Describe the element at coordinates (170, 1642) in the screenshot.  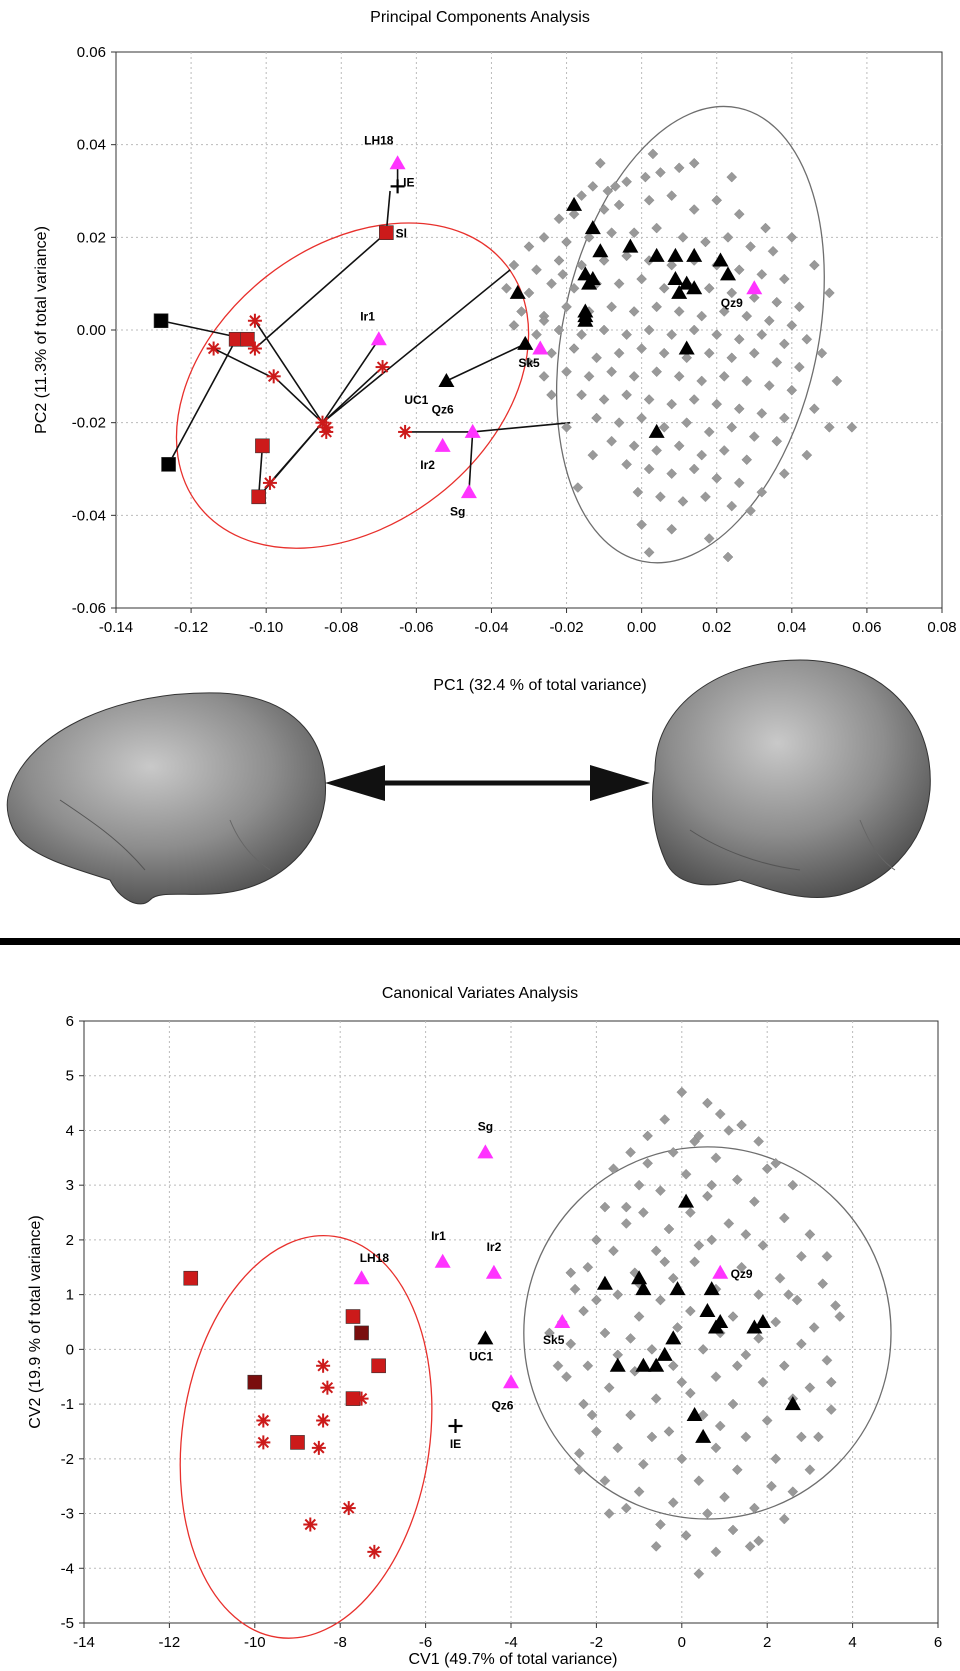
I see `x-tick-label: -12` at that location.